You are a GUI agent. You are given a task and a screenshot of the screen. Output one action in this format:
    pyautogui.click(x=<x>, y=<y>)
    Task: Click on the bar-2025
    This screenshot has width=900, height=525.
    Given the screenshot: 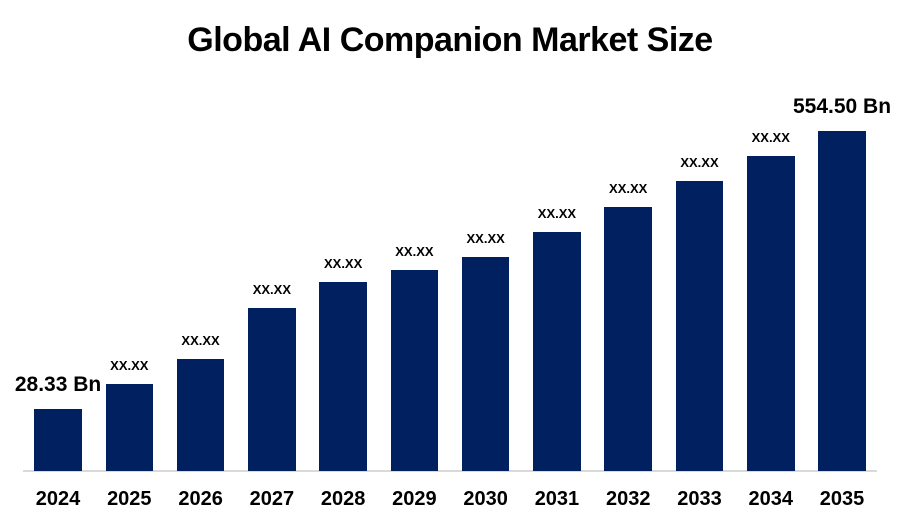 What is the action you would take?
    pyautogui.click(x=129, y=427)
    